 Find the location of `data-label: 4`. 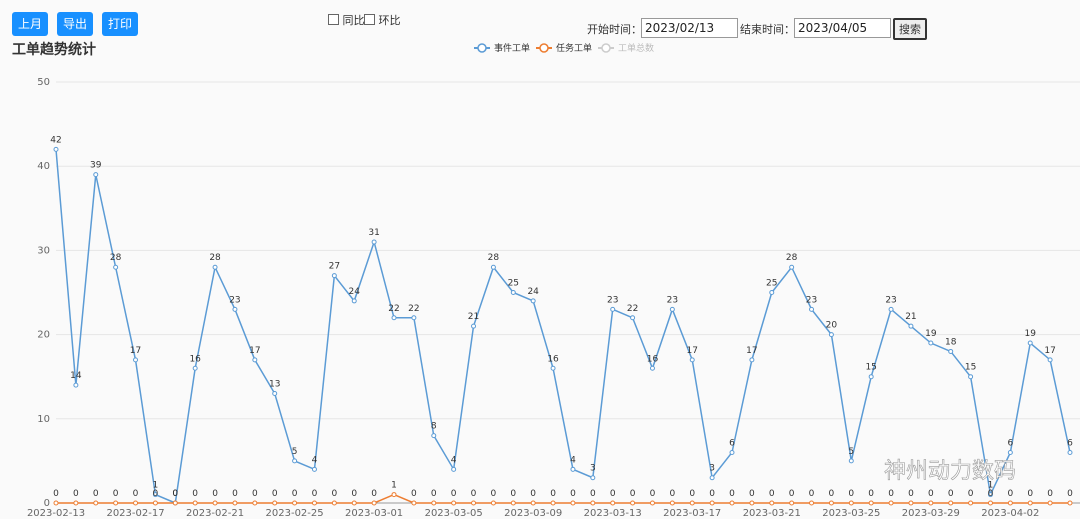

data-label: 4 is located at coordinates (315, 460).